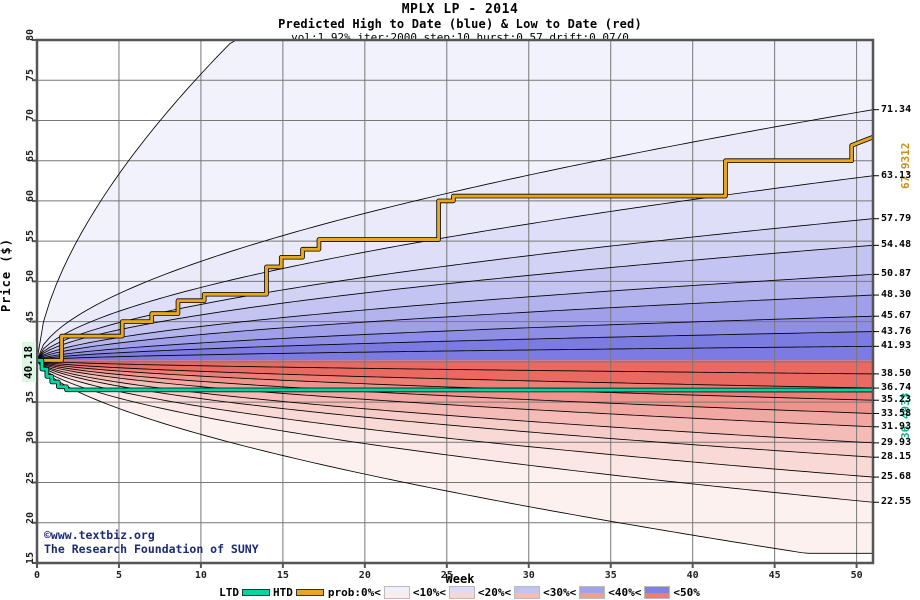  I want to click on low-band-contour-<50%b, so click(455, 367).